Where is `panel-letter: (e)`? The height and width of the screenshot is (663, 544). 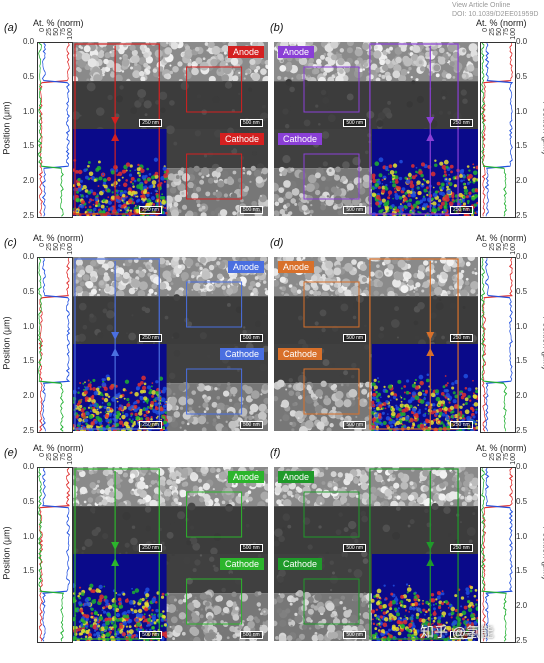 panel-letter: (e) is located at coordinates (10, 453).